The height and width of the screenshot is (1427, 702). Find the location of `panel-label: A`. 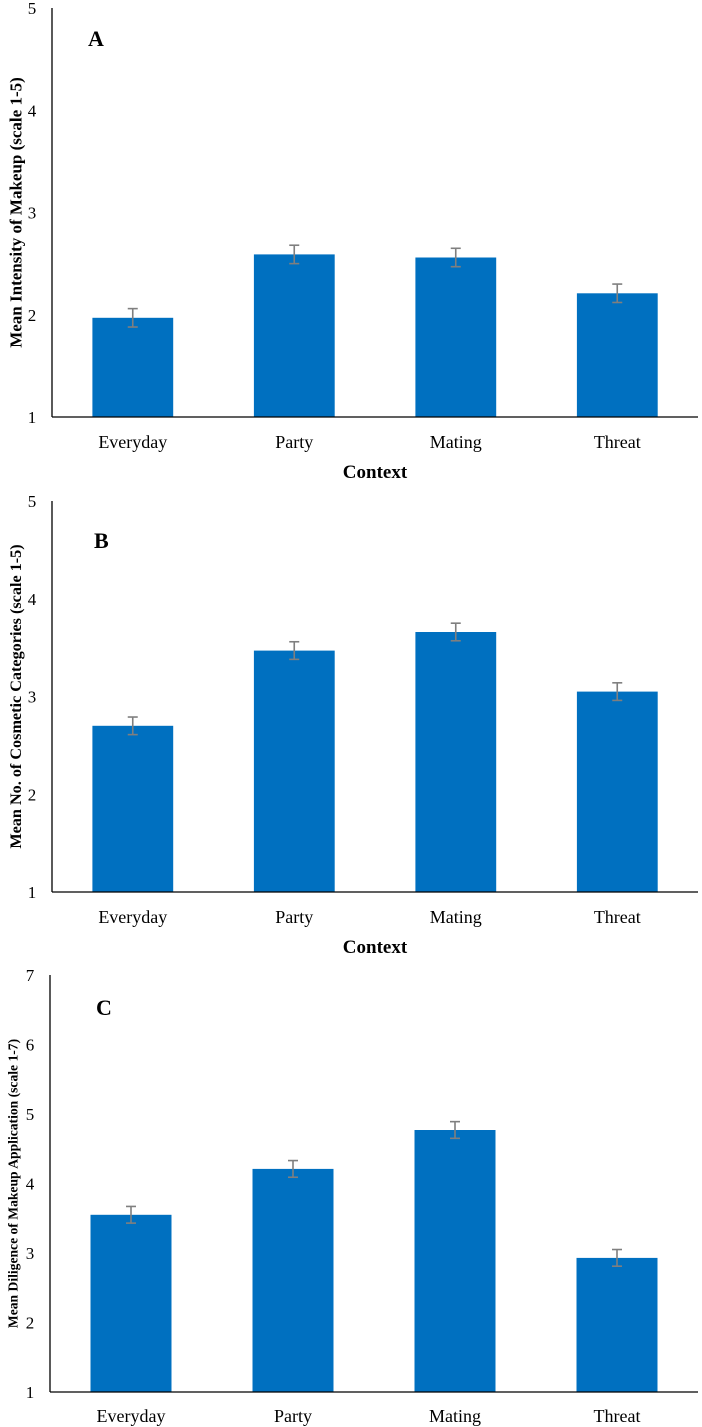

panel-label: A is located at coordinates (96, 38).